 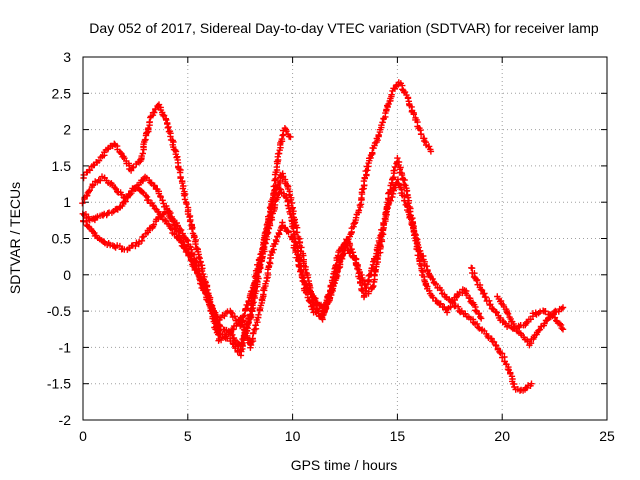 I want to click on y-tick-label: 1.5, so click(x=62, y=166).